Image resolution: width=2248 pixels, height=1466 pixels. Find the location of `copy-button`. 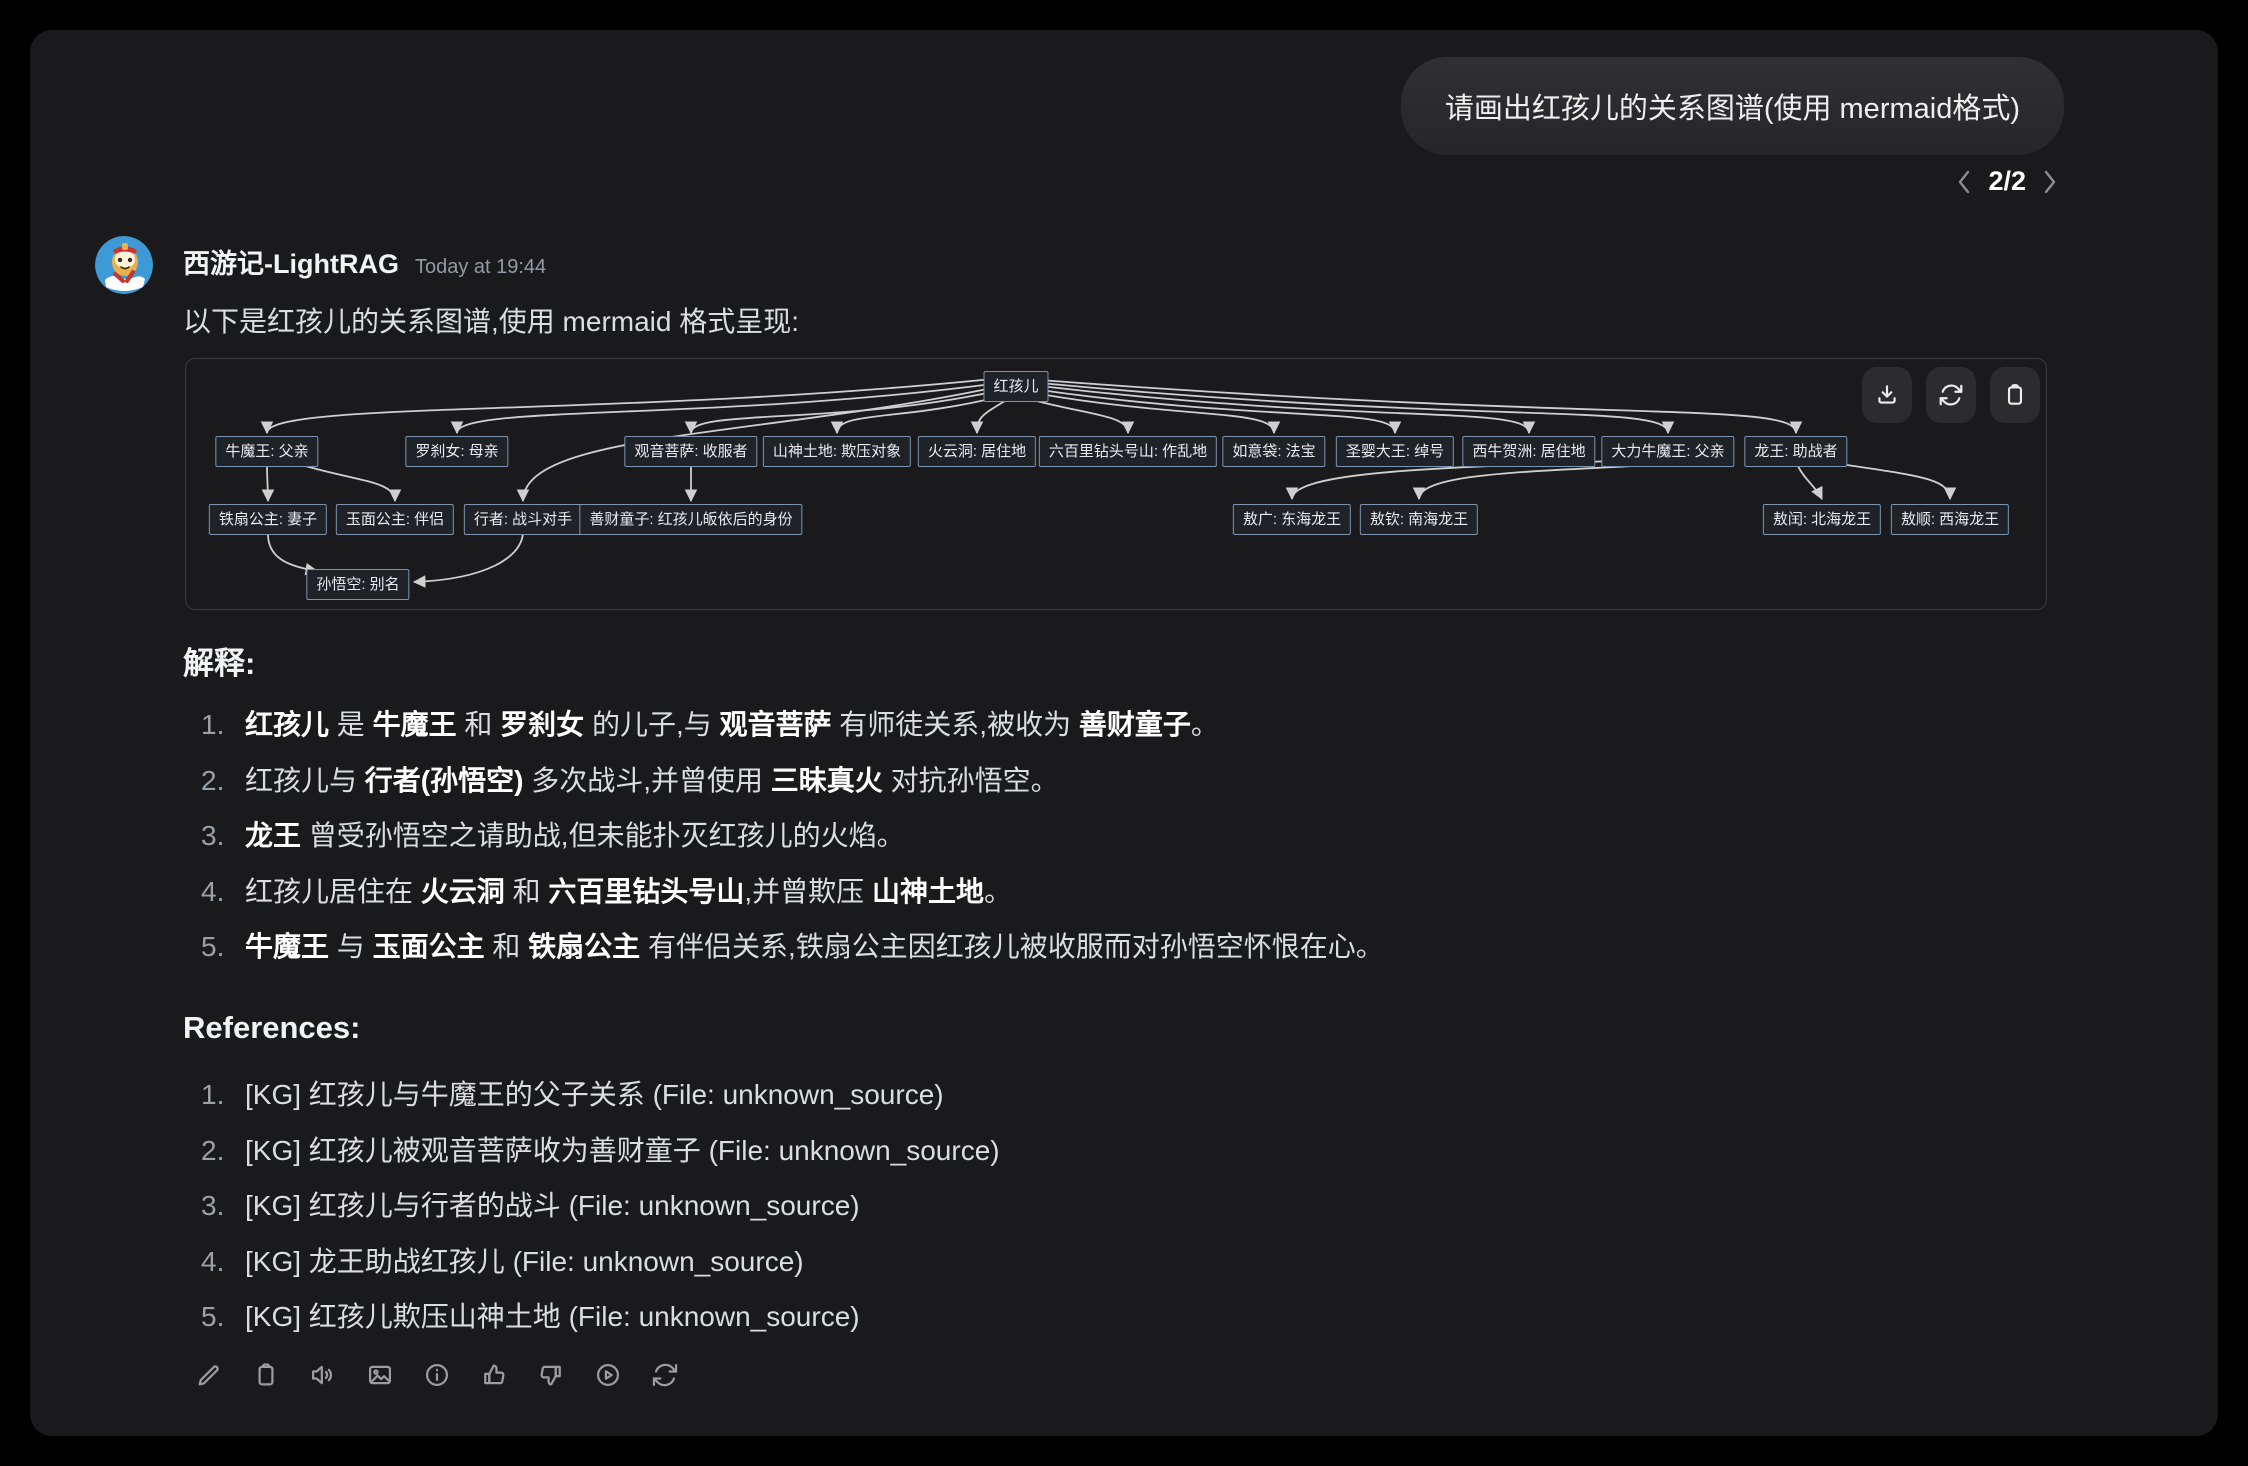

copy-button is located at coordinates (266, 1375).